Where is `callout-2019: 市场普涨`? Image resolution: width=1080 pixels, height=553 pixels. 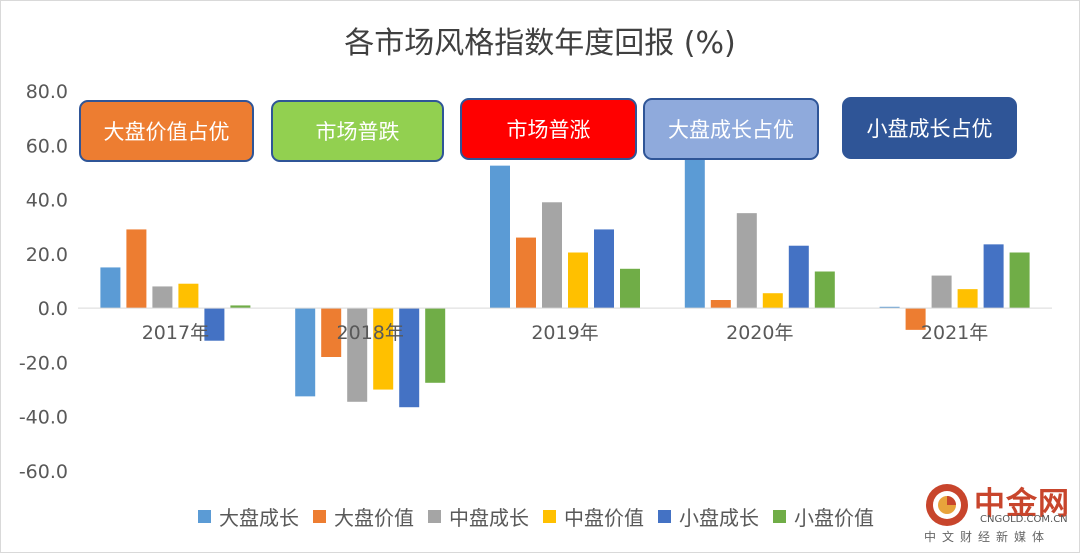
callout-2019: 市场普涨 is located at coordinates (548, 129).